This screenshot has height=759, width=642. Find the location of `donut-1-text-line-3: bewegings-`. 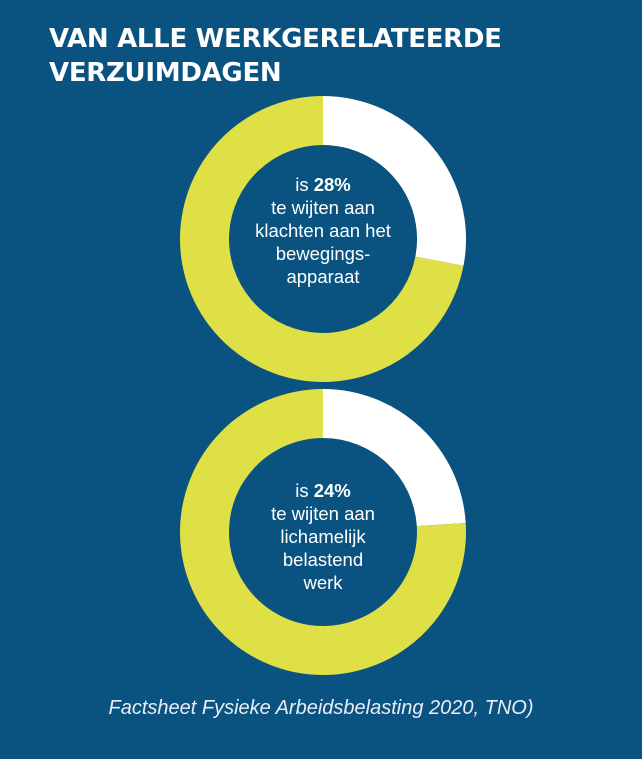

donut-1-text-line-3: bewegings- is located at coordinates (323, 253).